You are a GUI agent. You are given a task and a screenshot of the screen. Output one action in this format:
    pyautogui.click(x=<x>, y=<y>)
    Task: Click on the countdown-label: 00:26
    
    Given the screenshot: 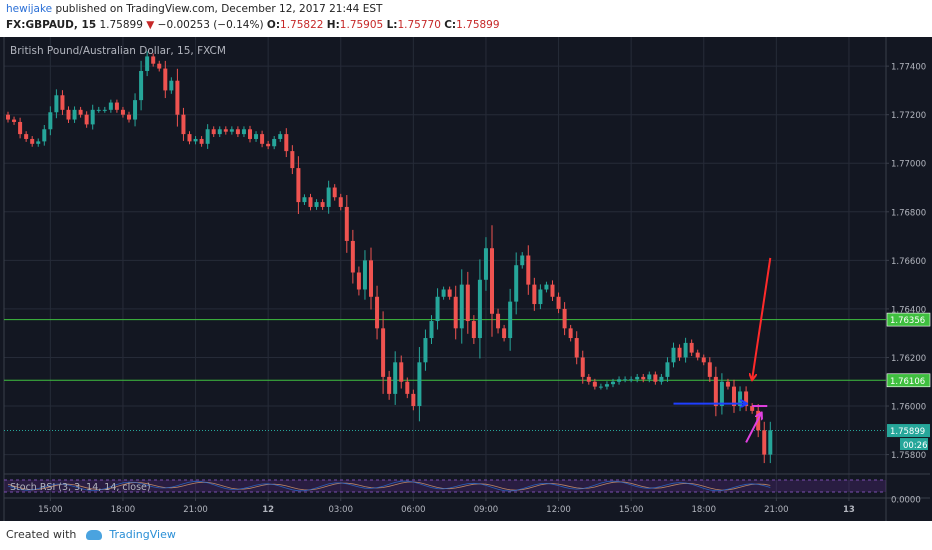 What is the action you would take?
    pyautogui.click(x=915, y=446)
    